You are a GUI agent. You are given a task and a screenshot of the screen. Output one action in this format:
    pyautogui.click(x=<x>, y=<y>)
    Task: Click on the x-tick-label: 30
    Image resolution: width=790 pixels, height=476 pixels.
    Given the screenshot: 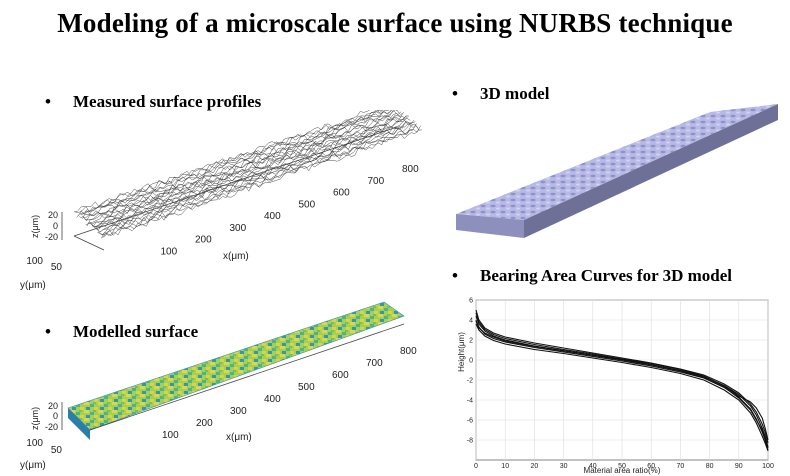 What is the action you would take?
    pyautogui.click(x=564, y=466)
    